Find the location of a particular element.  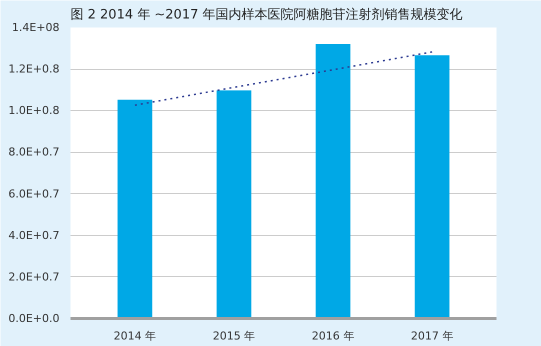

x-tick-label: 2017 年 is located at coordinates (432, 336).